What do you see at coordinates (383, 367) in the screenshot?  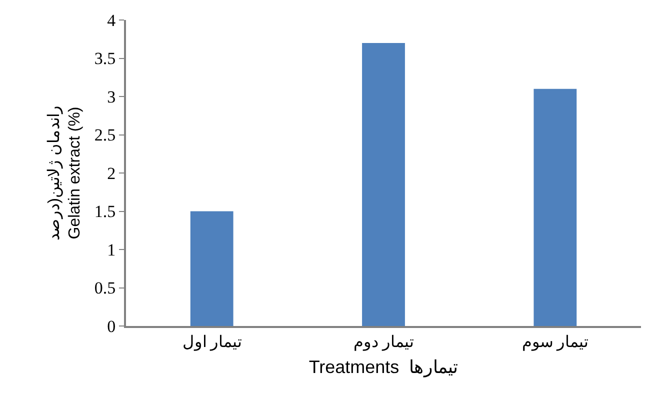 I see `x-axis-title: Treatments تیمارها` at bounding box center [383, 367].